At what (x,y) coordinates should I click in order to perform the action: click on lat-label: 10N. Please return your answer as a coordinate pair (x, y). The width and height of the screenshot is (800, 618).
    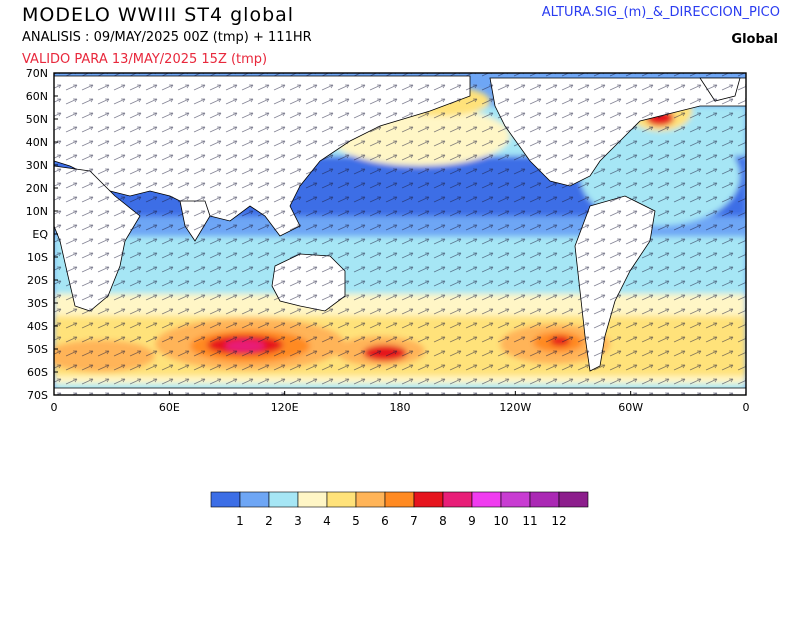
    Looking at the image, I should click on (37, 211).